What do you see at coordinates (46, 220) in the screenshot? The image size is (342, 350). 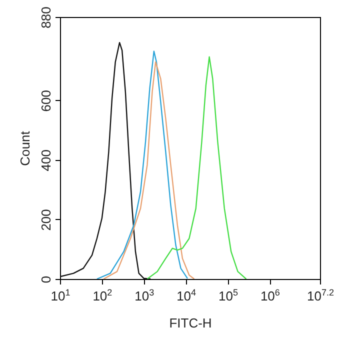 I see `y-tick-label: 200` at bounding box center [46, 220].